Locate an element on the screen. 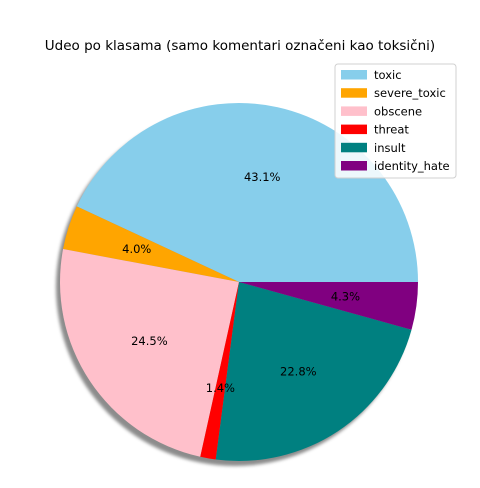 This screenshot has height=488, width=480. legend-swatch-threat is located at coordinates (354, 129).